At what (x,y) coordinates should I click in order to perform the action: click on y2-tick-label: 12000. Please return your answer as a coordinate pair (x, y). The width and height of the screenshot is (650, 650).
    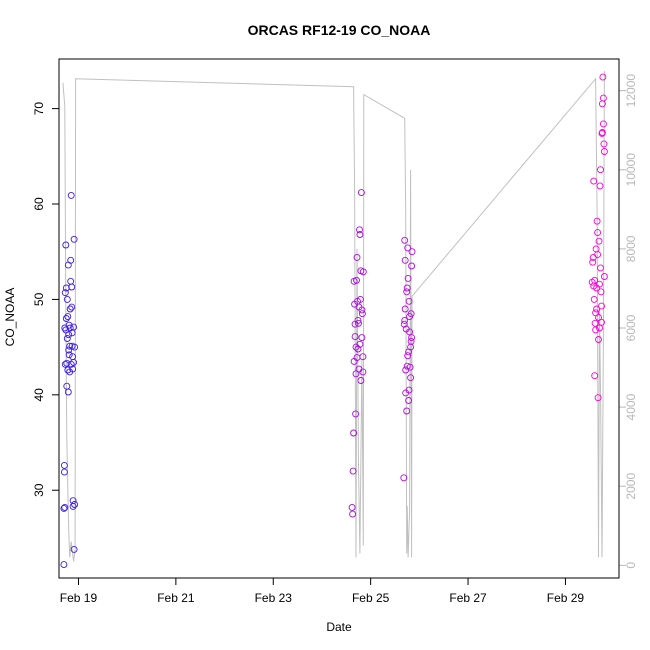
    Looking at the image, I should click on (631, 91).